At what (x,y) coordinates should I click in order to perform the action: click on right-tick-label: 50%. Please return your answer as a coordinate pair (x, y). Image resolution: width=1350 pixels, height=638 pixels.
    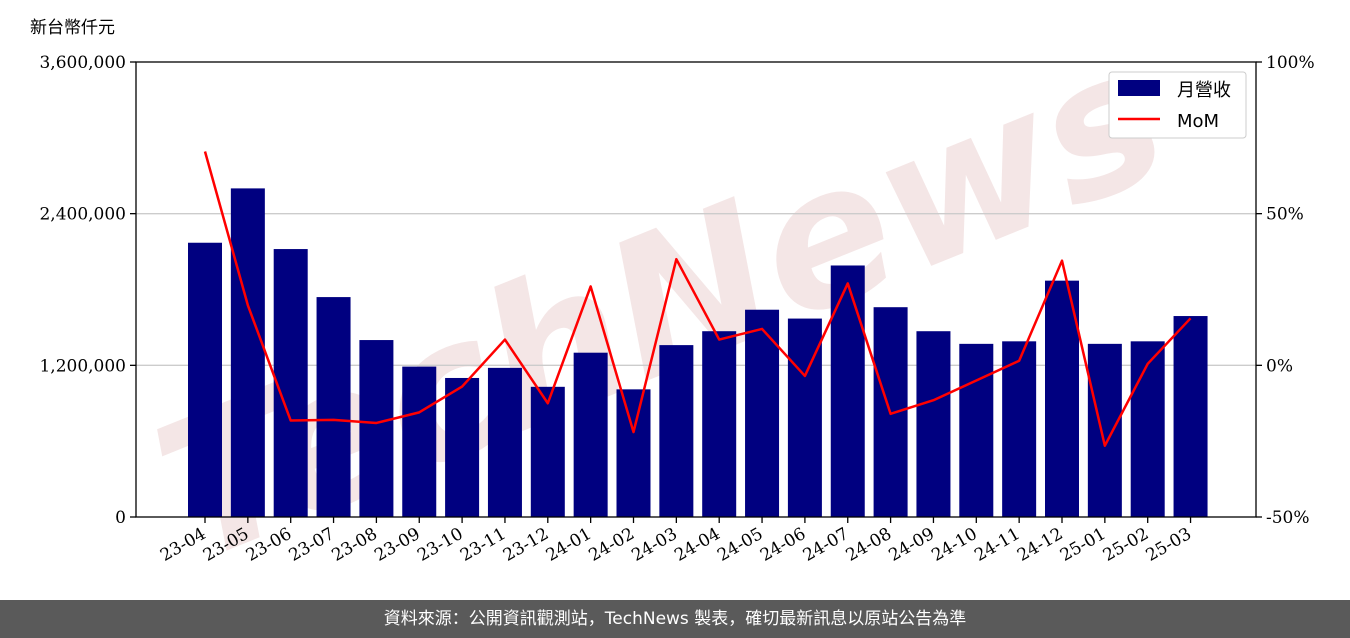
    Looking at the image, I should click on (1285, 215).